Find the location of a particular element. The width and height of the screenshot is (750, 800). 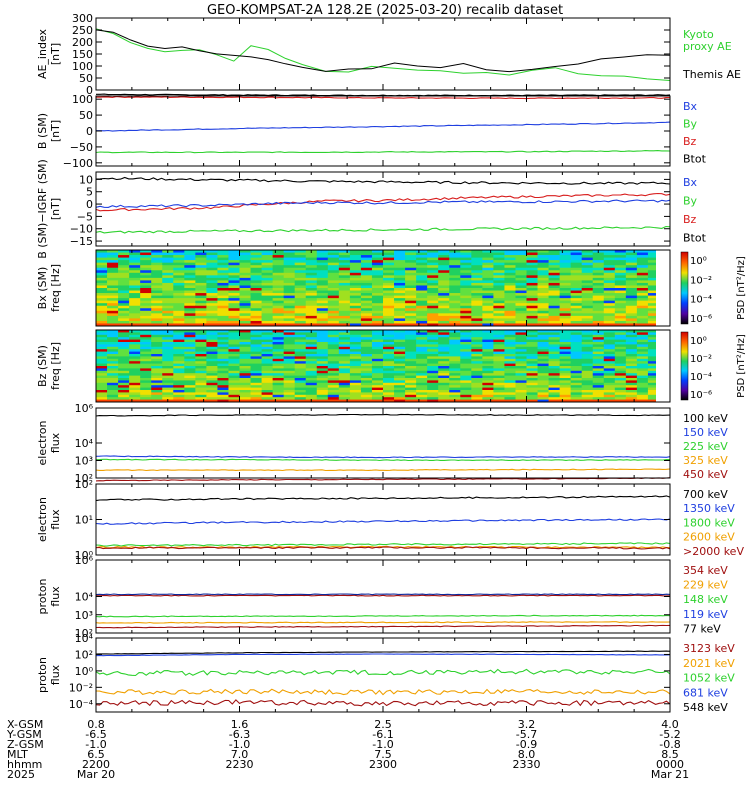

pflux2-legend-3: 681 keV is located at coordinates (705, 692).